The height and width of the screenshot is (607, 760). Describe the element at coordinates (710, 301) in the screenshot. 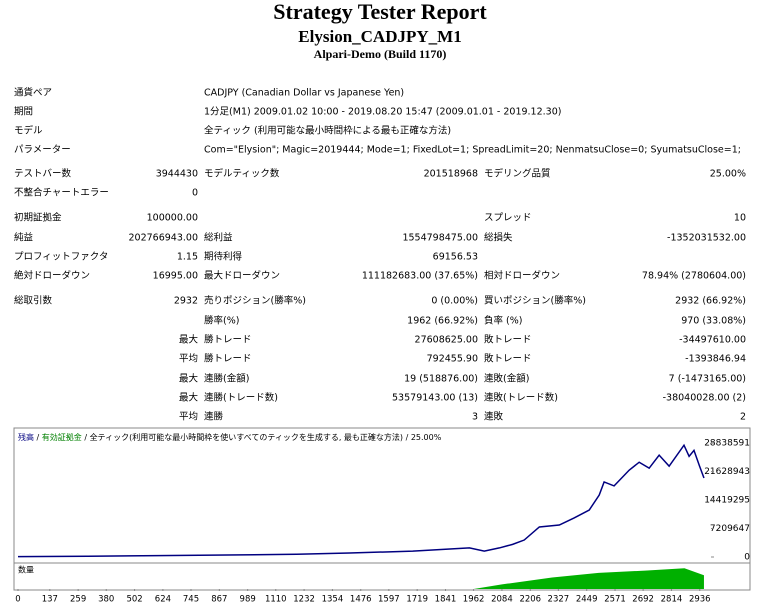

I see `cell-value: 2932 (66.92%)` at that location.